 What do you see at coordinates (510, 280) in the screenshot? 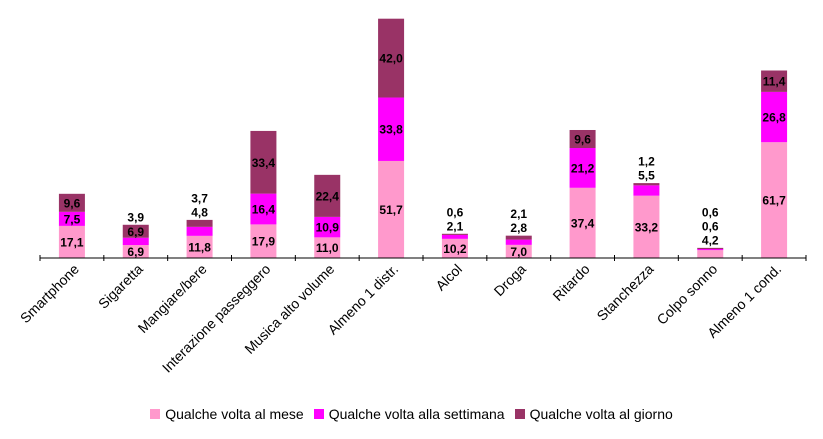
I see `category-label-droga: Droga` at bounding box center [510, 280].